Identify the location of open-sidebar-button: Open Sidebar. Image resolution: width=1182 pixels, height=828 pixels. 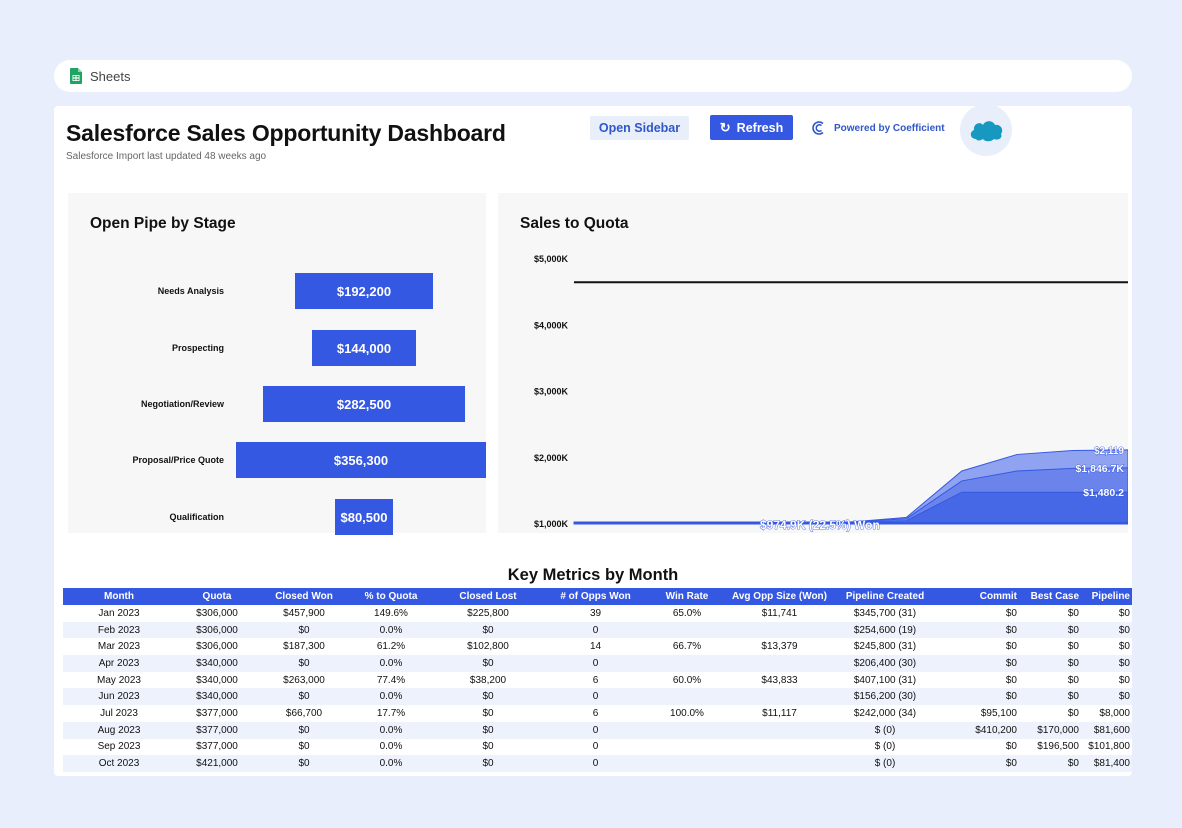
(639, 128).